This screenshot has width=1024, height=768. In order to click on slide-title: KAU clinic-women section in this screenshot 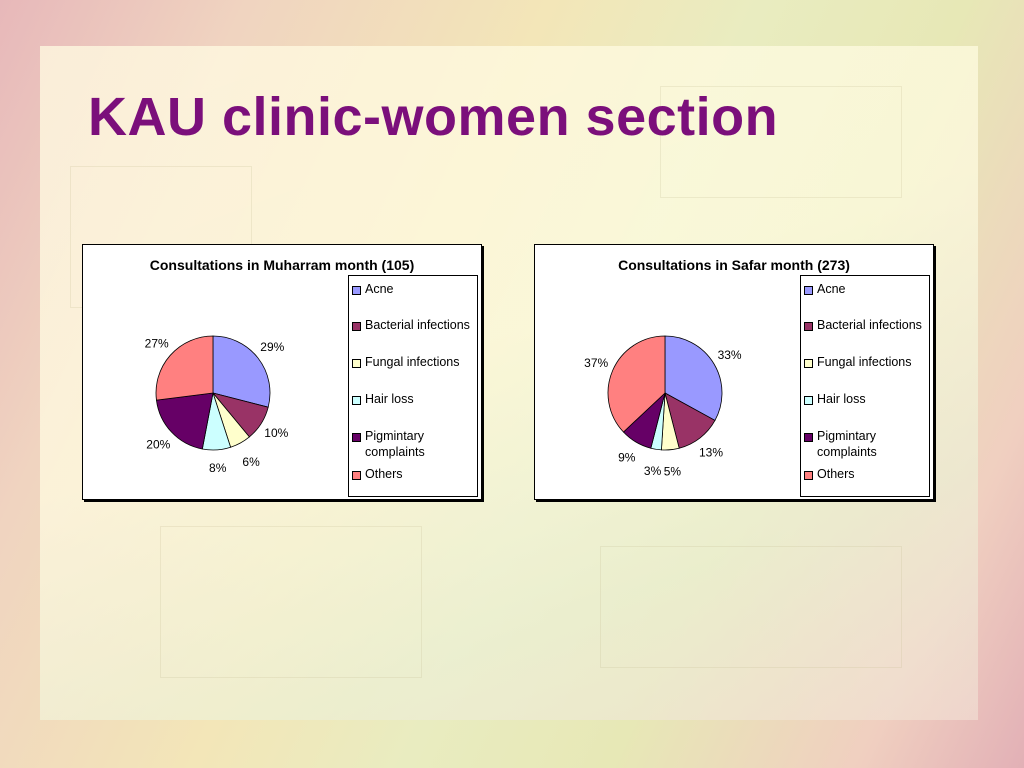, I will do `click(433, 117)`.